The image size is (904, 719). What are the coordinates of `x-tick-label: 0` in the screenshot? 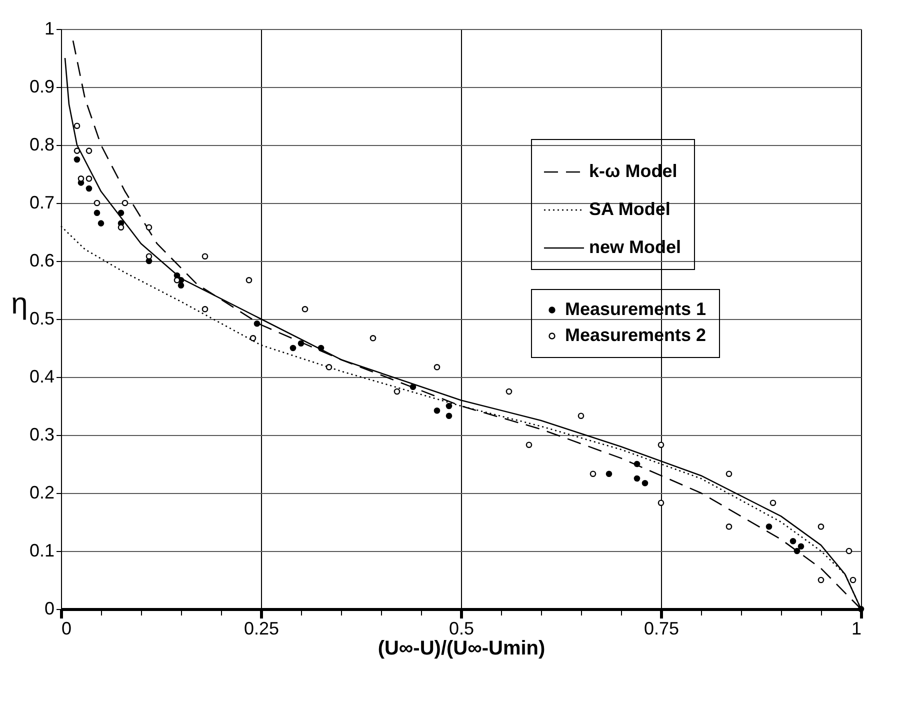 It's located at (67, 628).